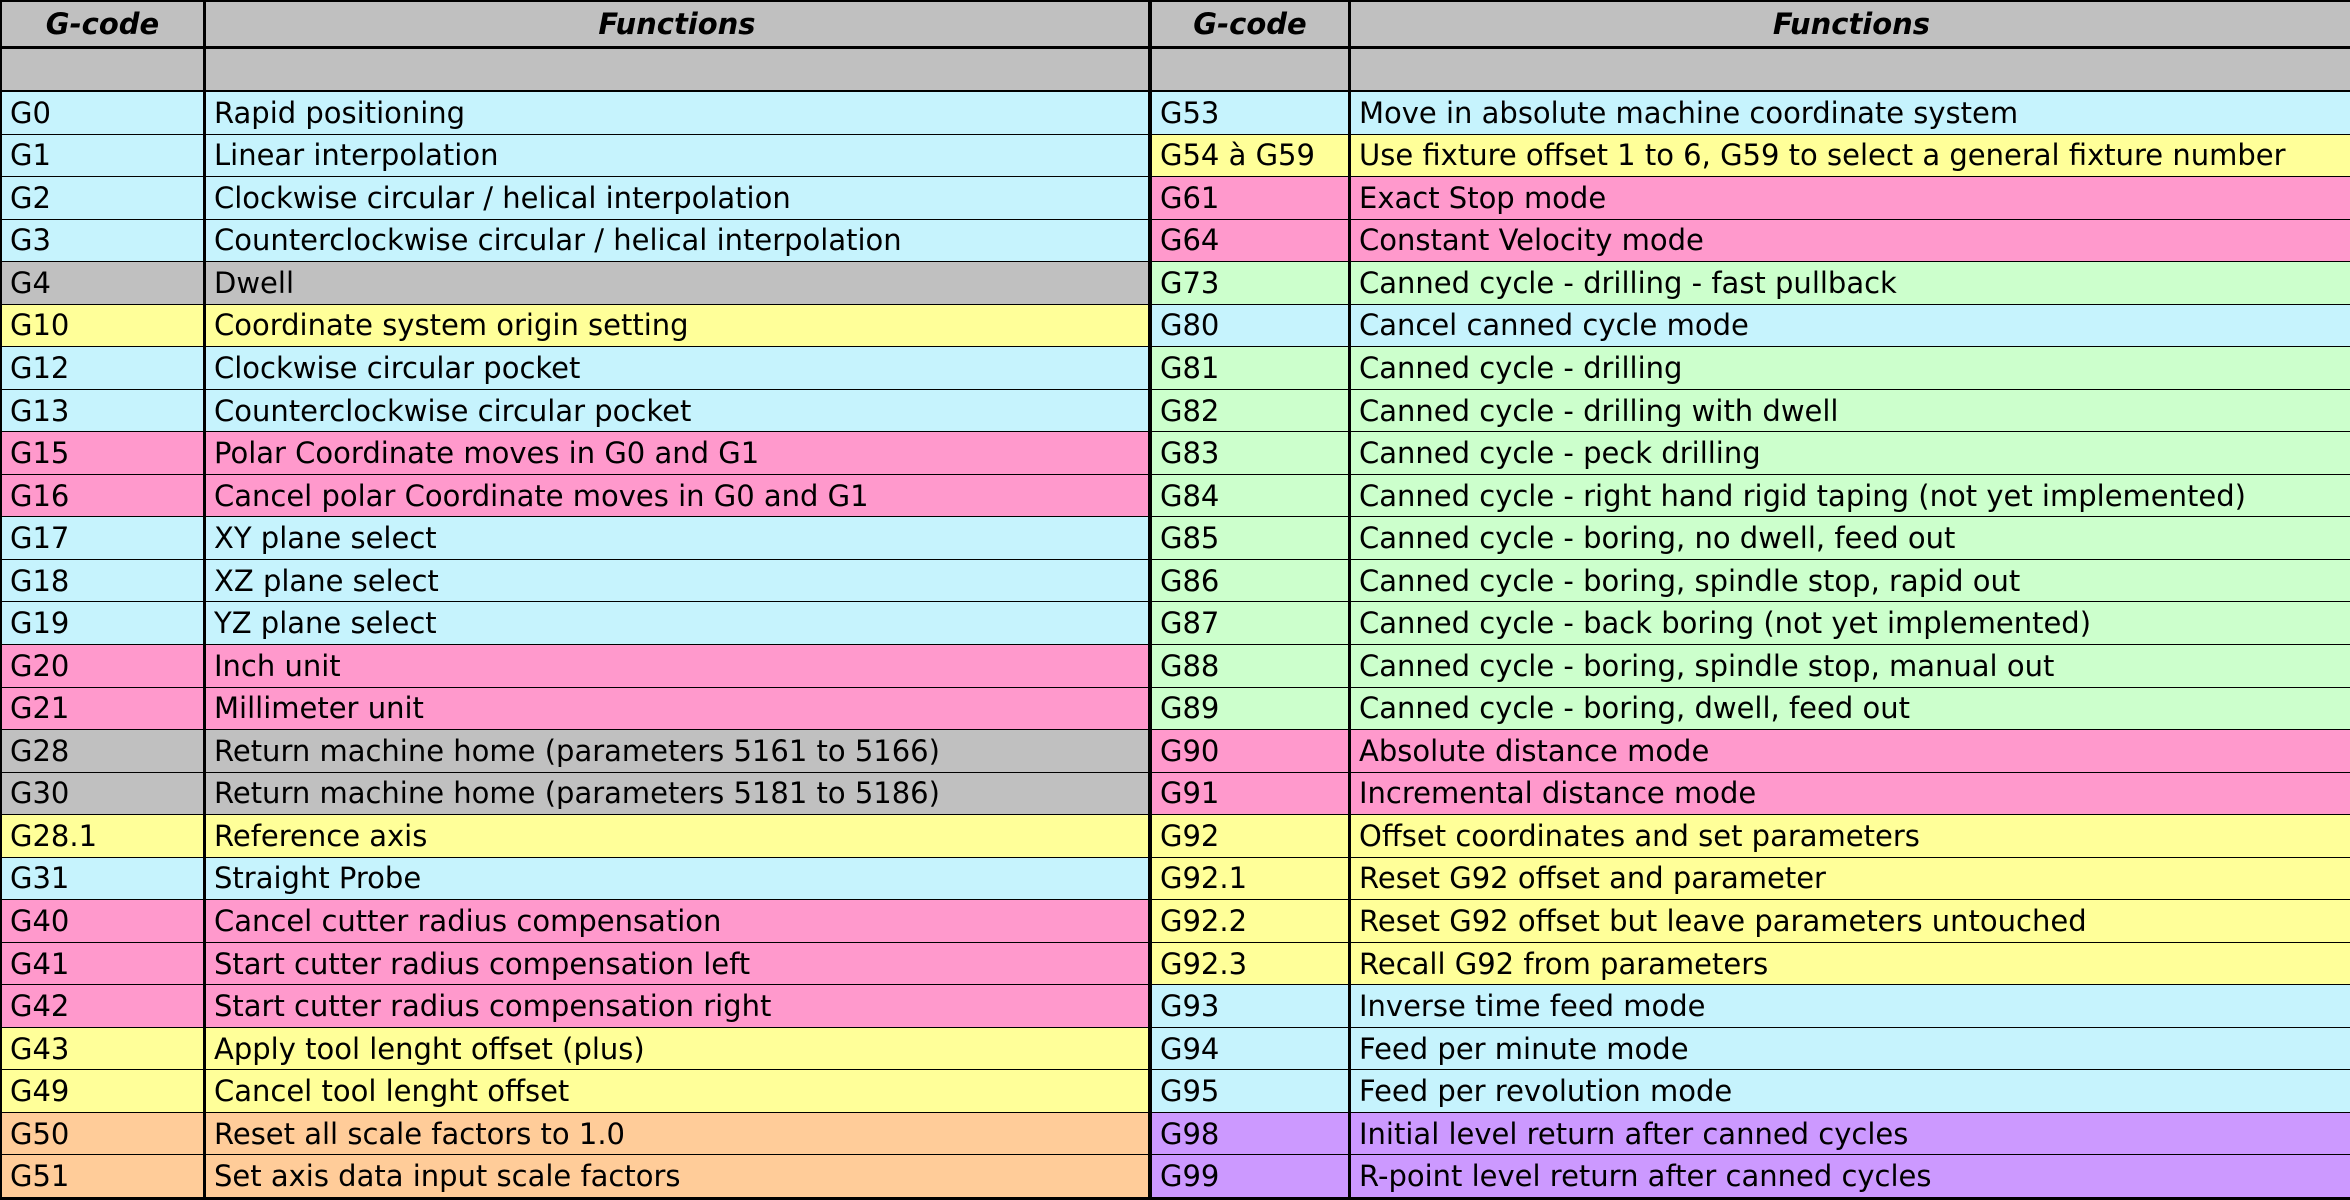  I want to click on function-cell: R-point level return after canned cycles, so click(1850, 1176).